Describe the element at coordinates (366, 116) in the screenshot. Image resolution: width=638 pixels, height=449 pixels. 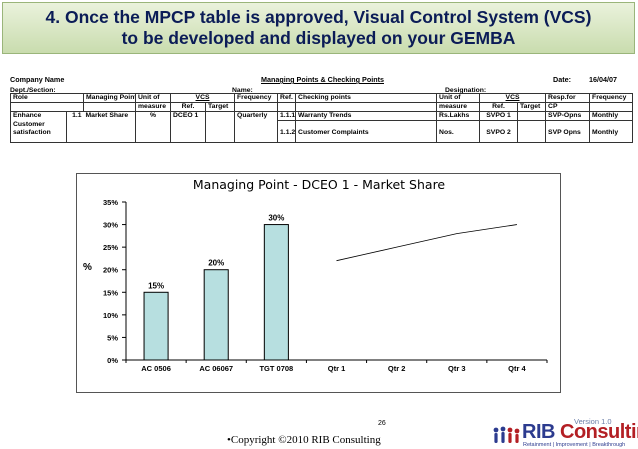
I see `cell-checking-point: Warranty Trends` at that location.